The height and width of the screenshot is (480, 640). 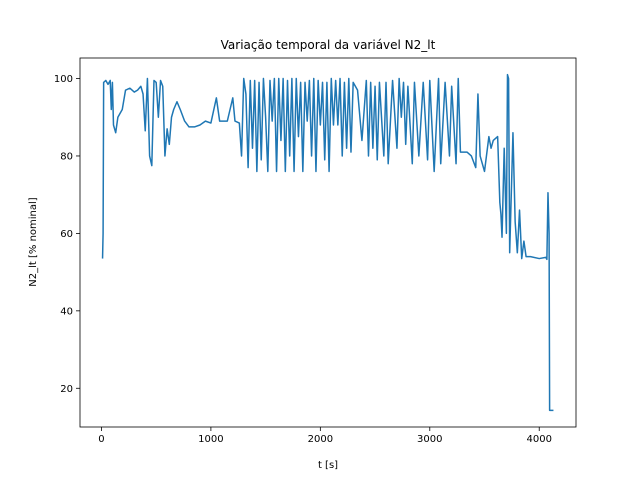 I want to click on y-tick-label: 60, so click(x=66, y=234).